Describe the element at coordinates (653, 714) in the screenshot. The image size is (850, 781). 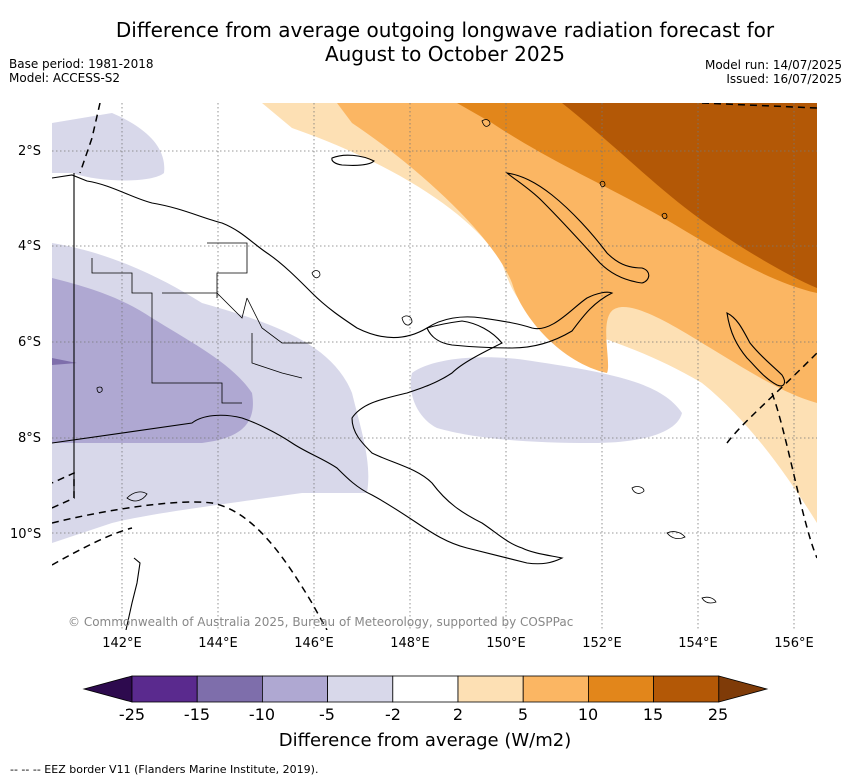
I see `cb-tick-8: 15` at that location.